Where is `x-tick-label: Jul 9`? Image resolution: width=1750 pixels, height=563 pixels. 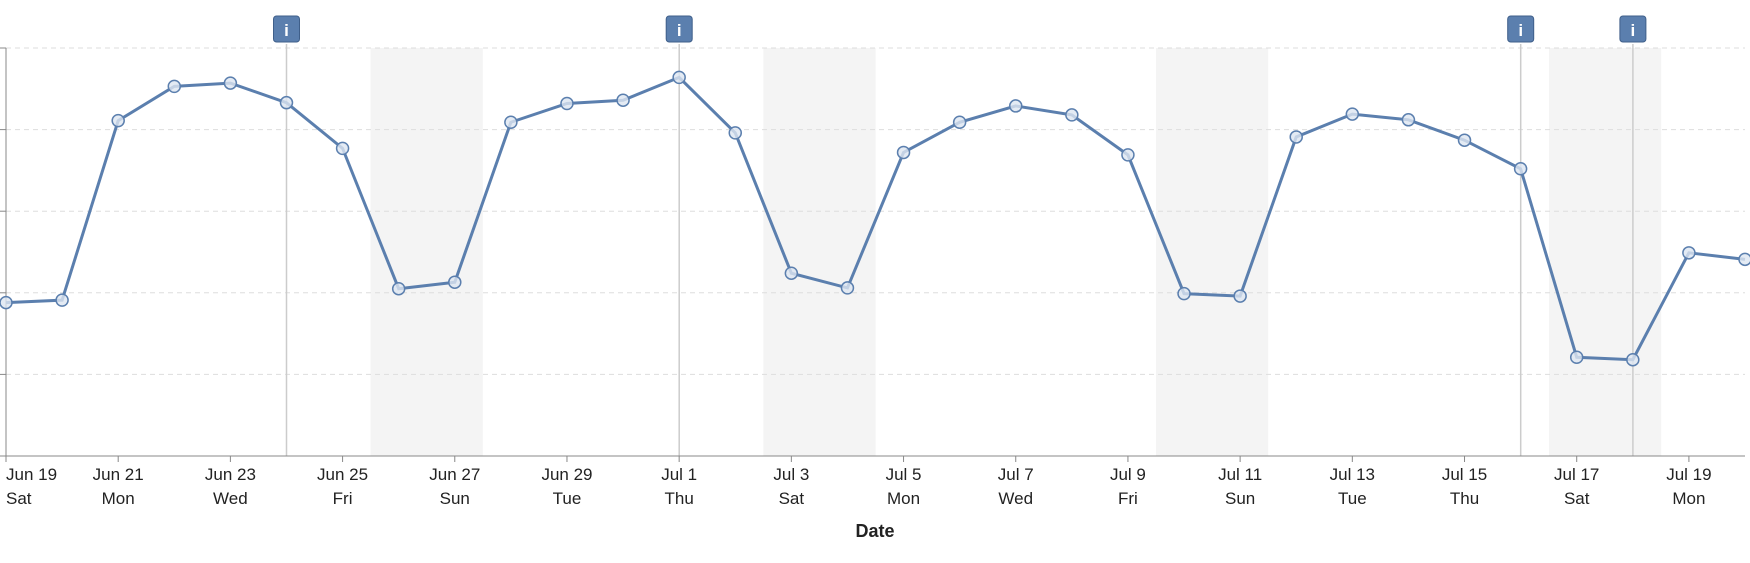
x-tick-label: Jul 9 is located at coordinates (1128, 474).